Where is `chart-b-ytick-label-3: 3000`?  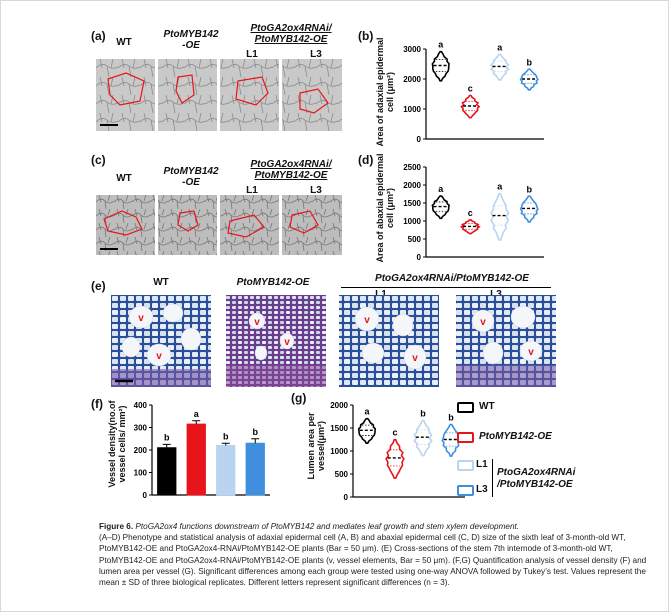
chart-b-ytick-label-3: 3000 is located at coordinates (412, 49).